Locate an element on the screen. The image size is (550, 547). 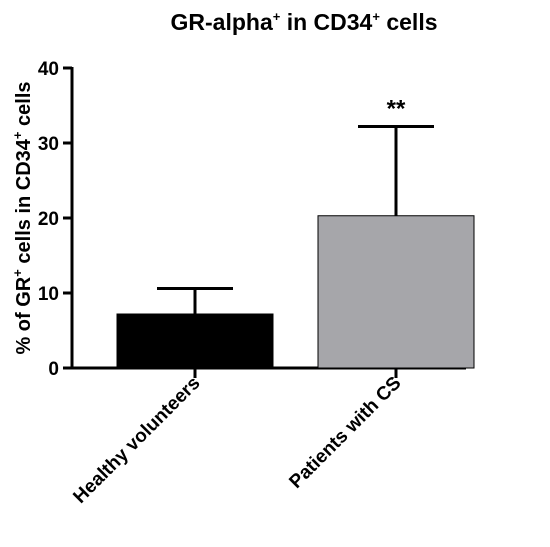
y-tick-label: 30 is located at coordinates (48, 144).